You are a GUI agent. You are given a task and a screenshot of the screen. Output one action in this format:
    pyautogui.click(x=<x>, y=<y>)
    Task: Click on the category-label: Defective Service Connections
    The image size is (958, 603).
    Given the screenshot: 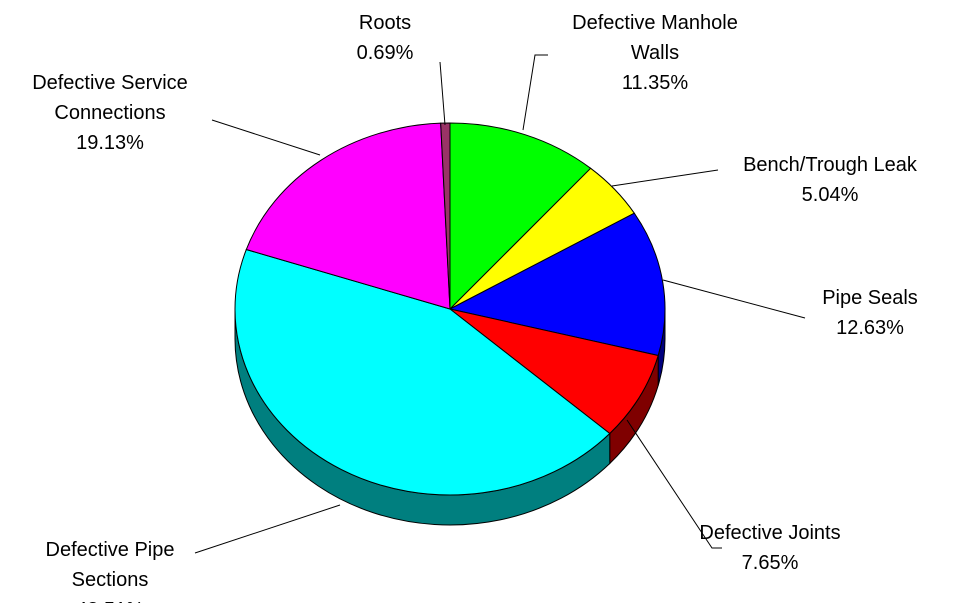 What is the action you would take?
    pyautogui.click(x=110, y=98)
    